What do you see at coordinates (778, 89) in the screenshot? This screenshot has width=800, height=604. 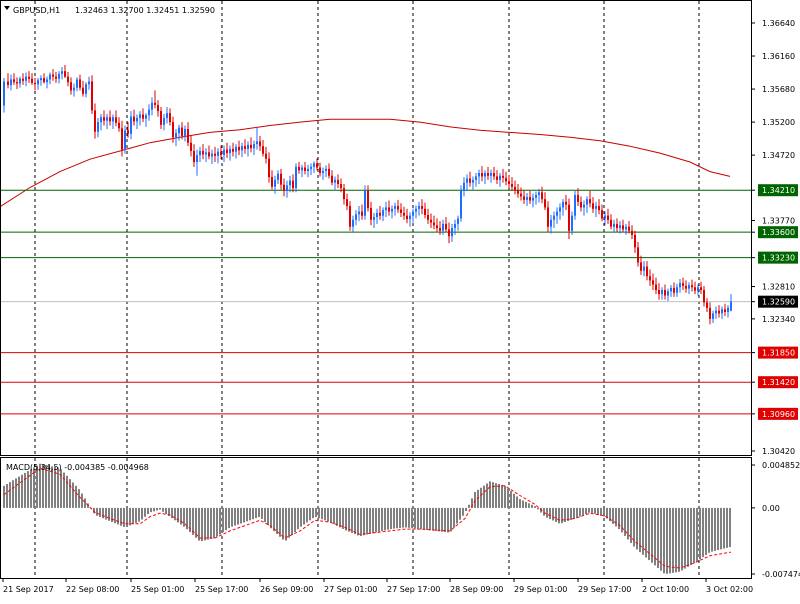 I see `price-tick-label: 1.35680` at bounding box center [778, 89].